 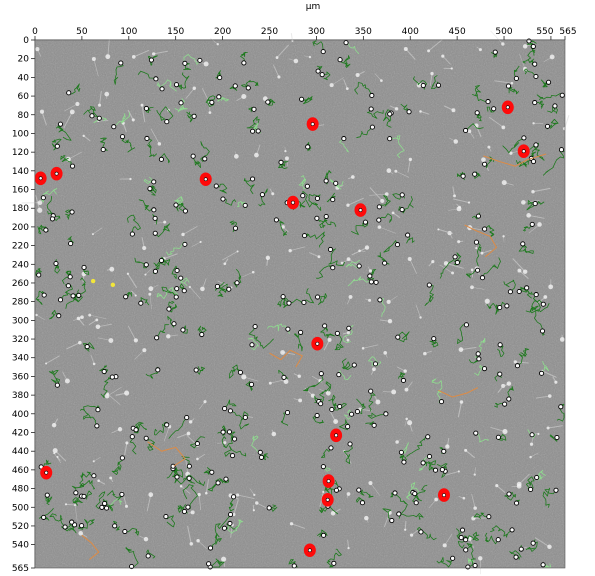 I want to click on y-tick-label: 500, so click(x=20, y=508).